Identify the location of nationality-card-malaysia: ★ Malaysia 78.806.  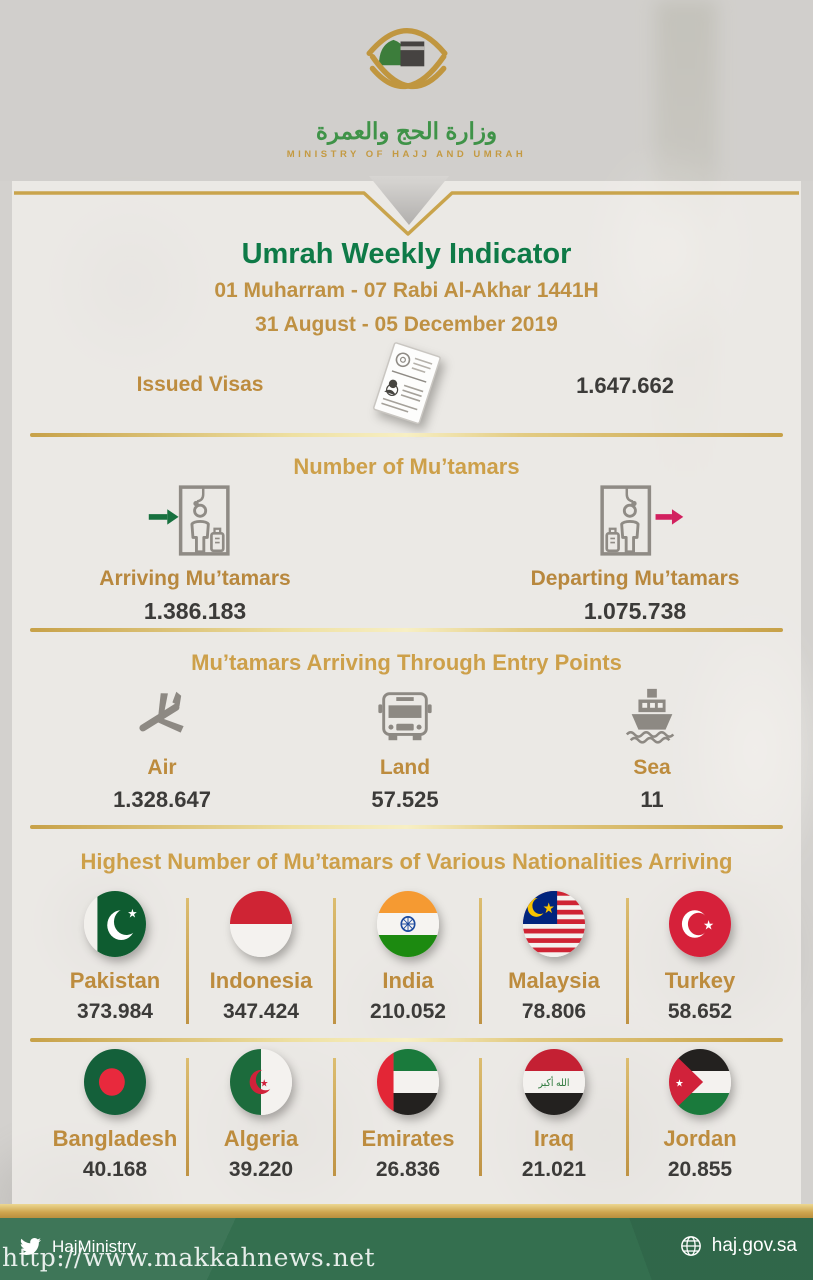
(554, 957).